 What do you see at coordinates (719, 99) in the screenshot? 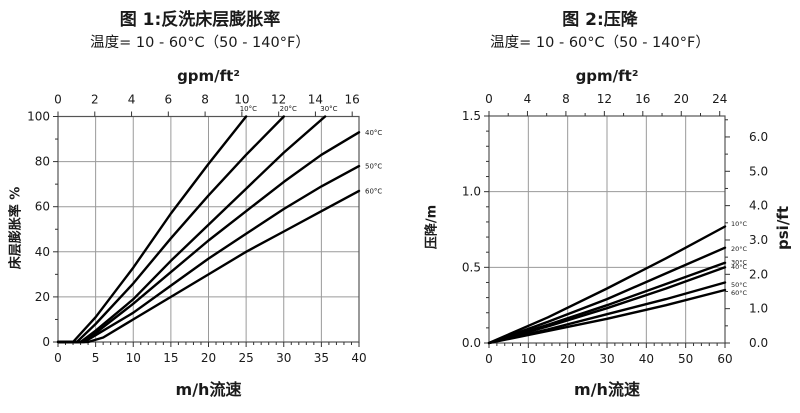
I see `tick-label: 24` at bounding box center [719, 99].